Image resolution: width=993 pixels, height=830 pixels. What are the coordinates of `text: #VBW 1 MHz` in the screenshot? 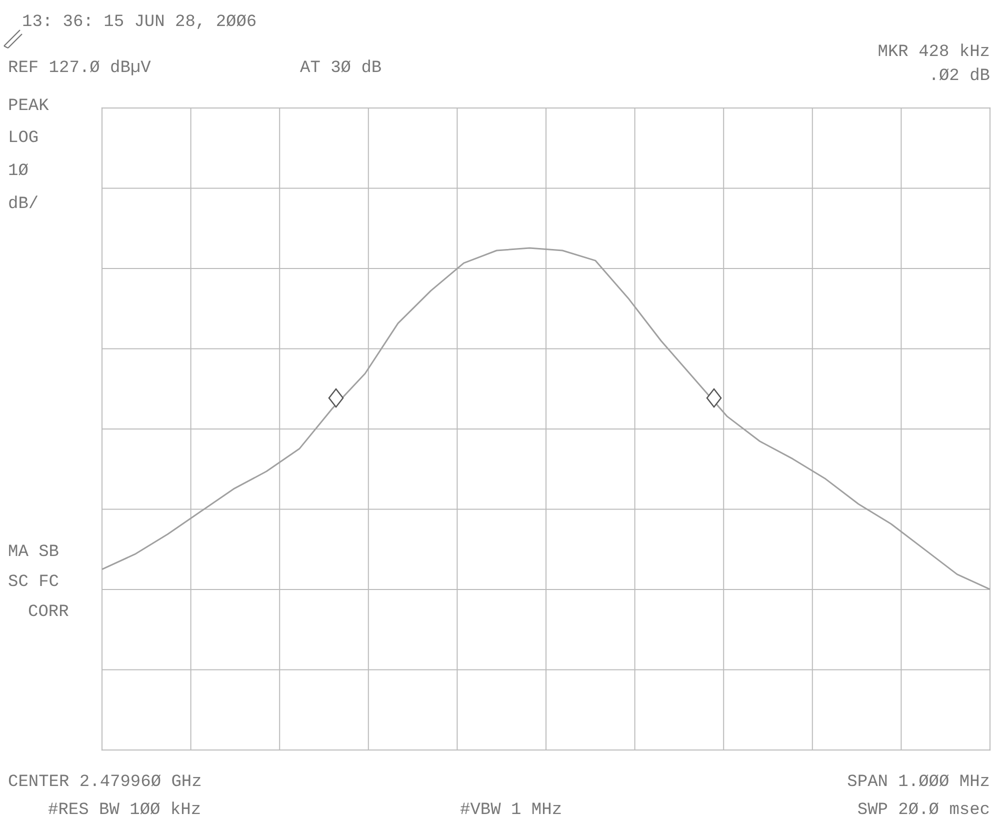 It's located at (511, 810).